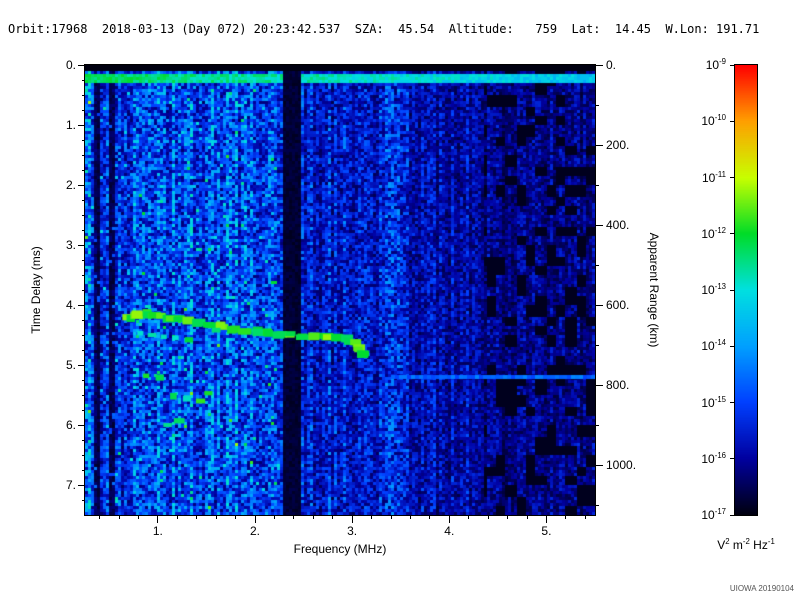 This screenshot has height=600, width=800. What do you see at coordinates (715, 64) in the screenshot?
I see `colorbar-tick-label: 10-9` at bounding box center [715, 64].